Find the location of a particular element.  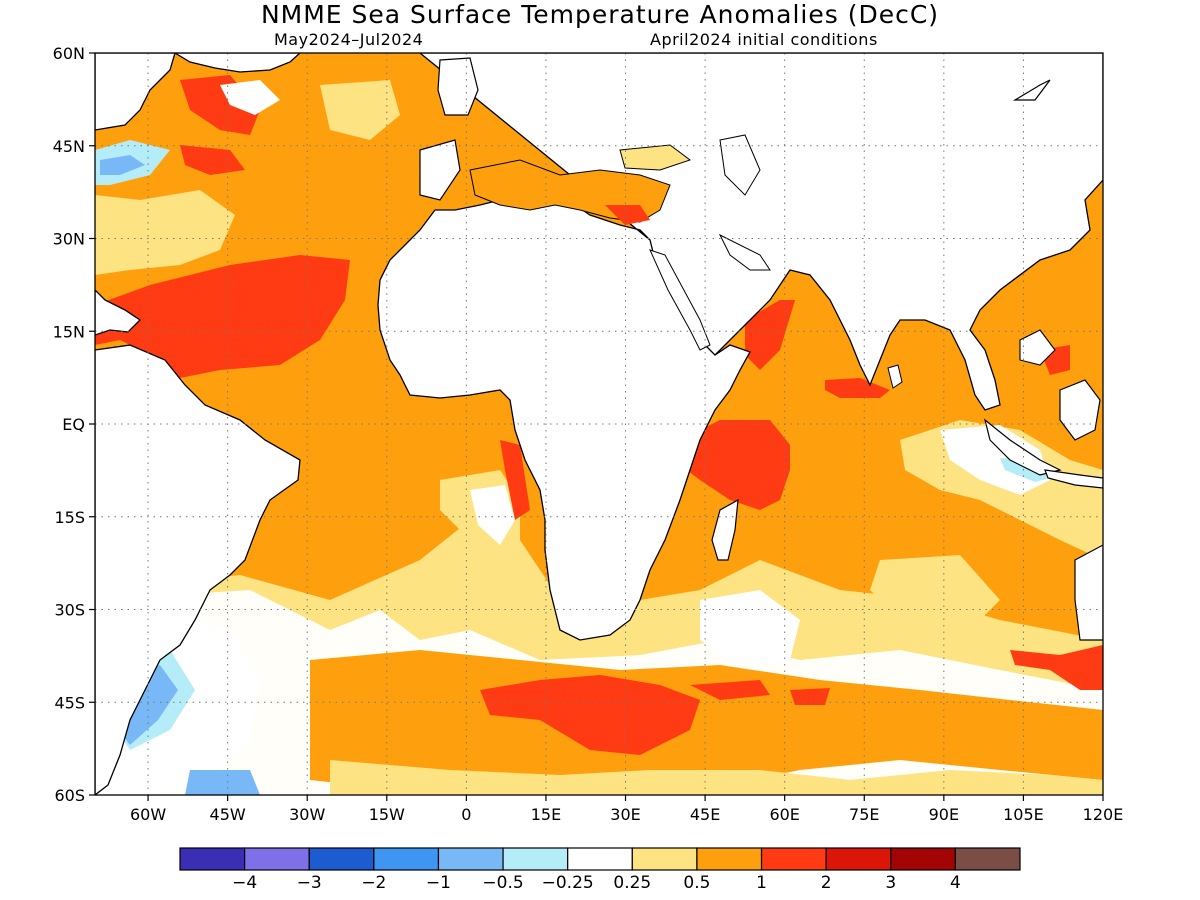

colorbar-label: 2 is located at coordinates (826, 883).